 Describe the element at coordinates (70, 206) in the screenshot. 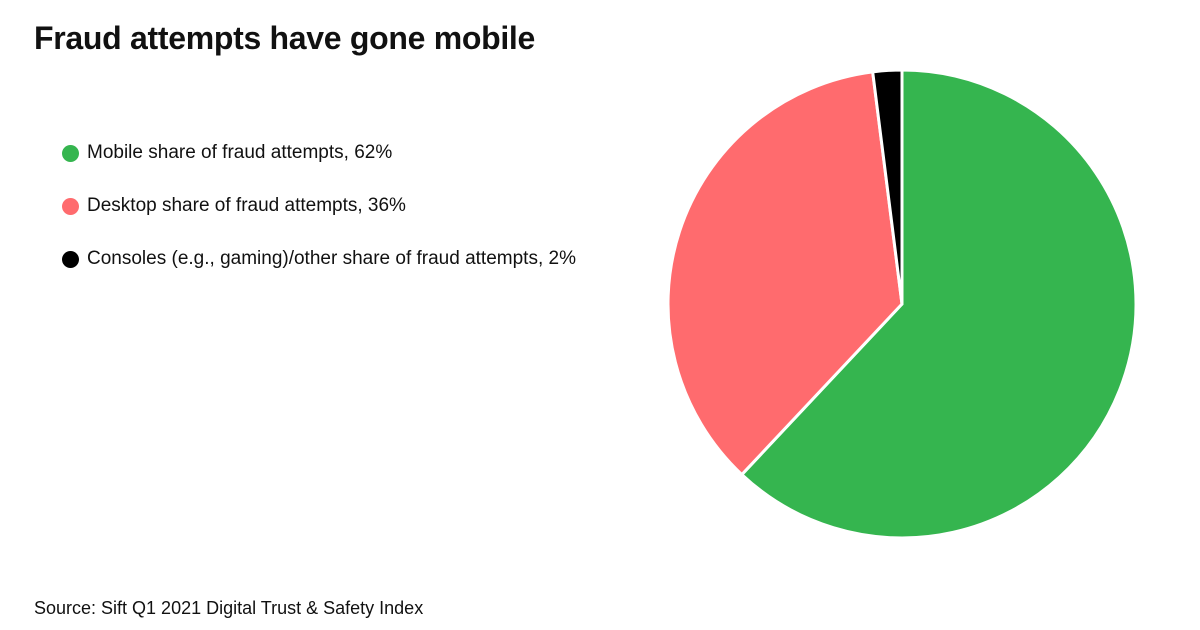

I see `legend-swatch-desktop` at that location.